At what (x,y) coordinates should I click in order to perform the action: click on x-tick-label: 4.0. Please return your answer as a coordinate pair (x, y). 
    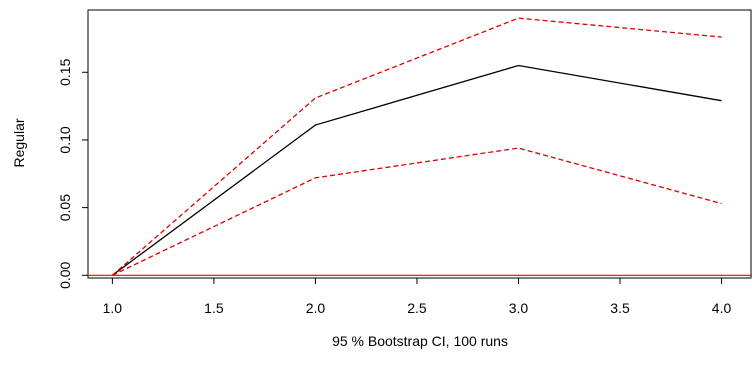
    Looking at the image, I should click on (722, 308).